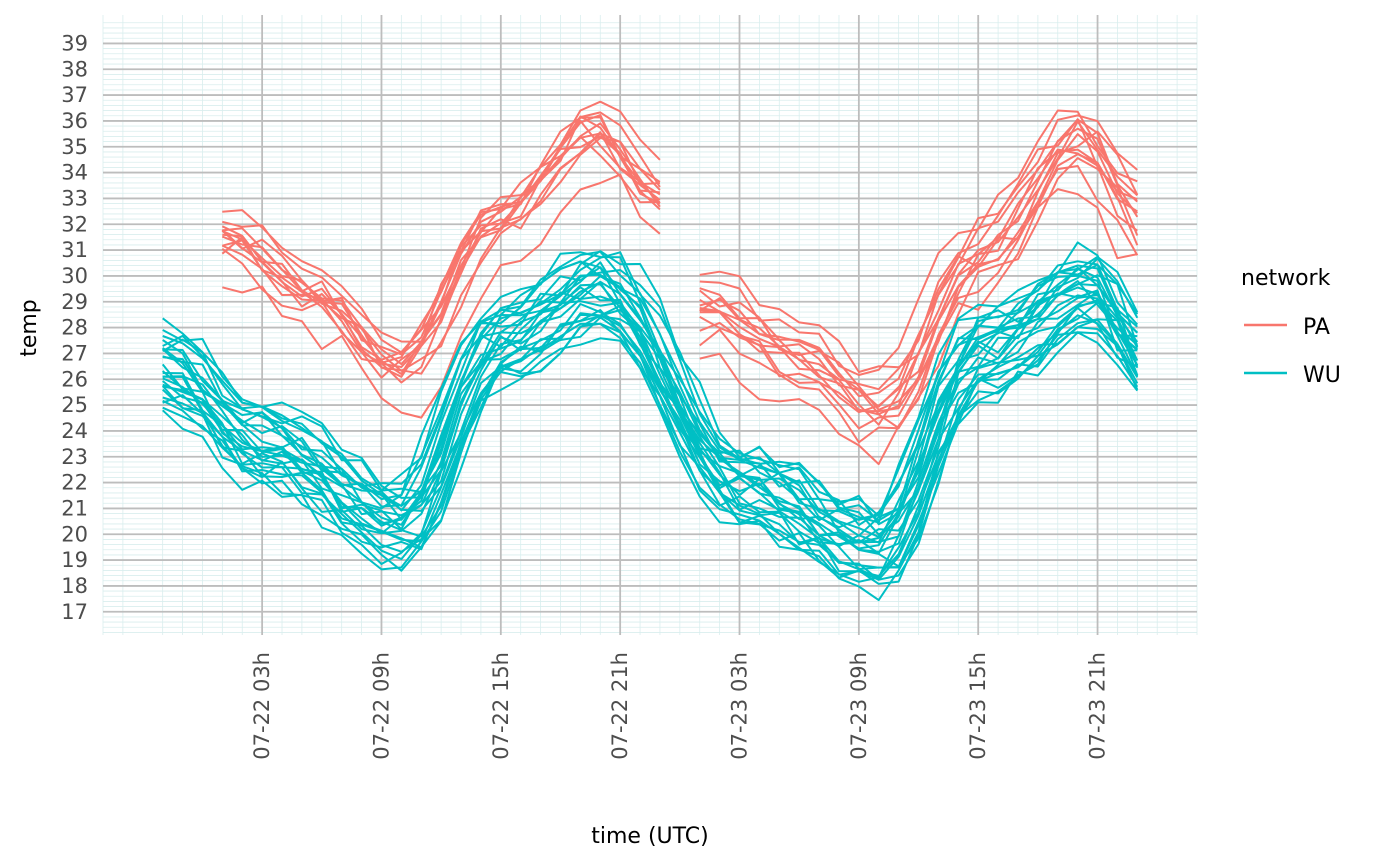 The image size is (1400, 865). What do you see at coordinates (29, 328) in the screenshot?
I see `y-axis-title: temp` at bounding box center [29, 328].